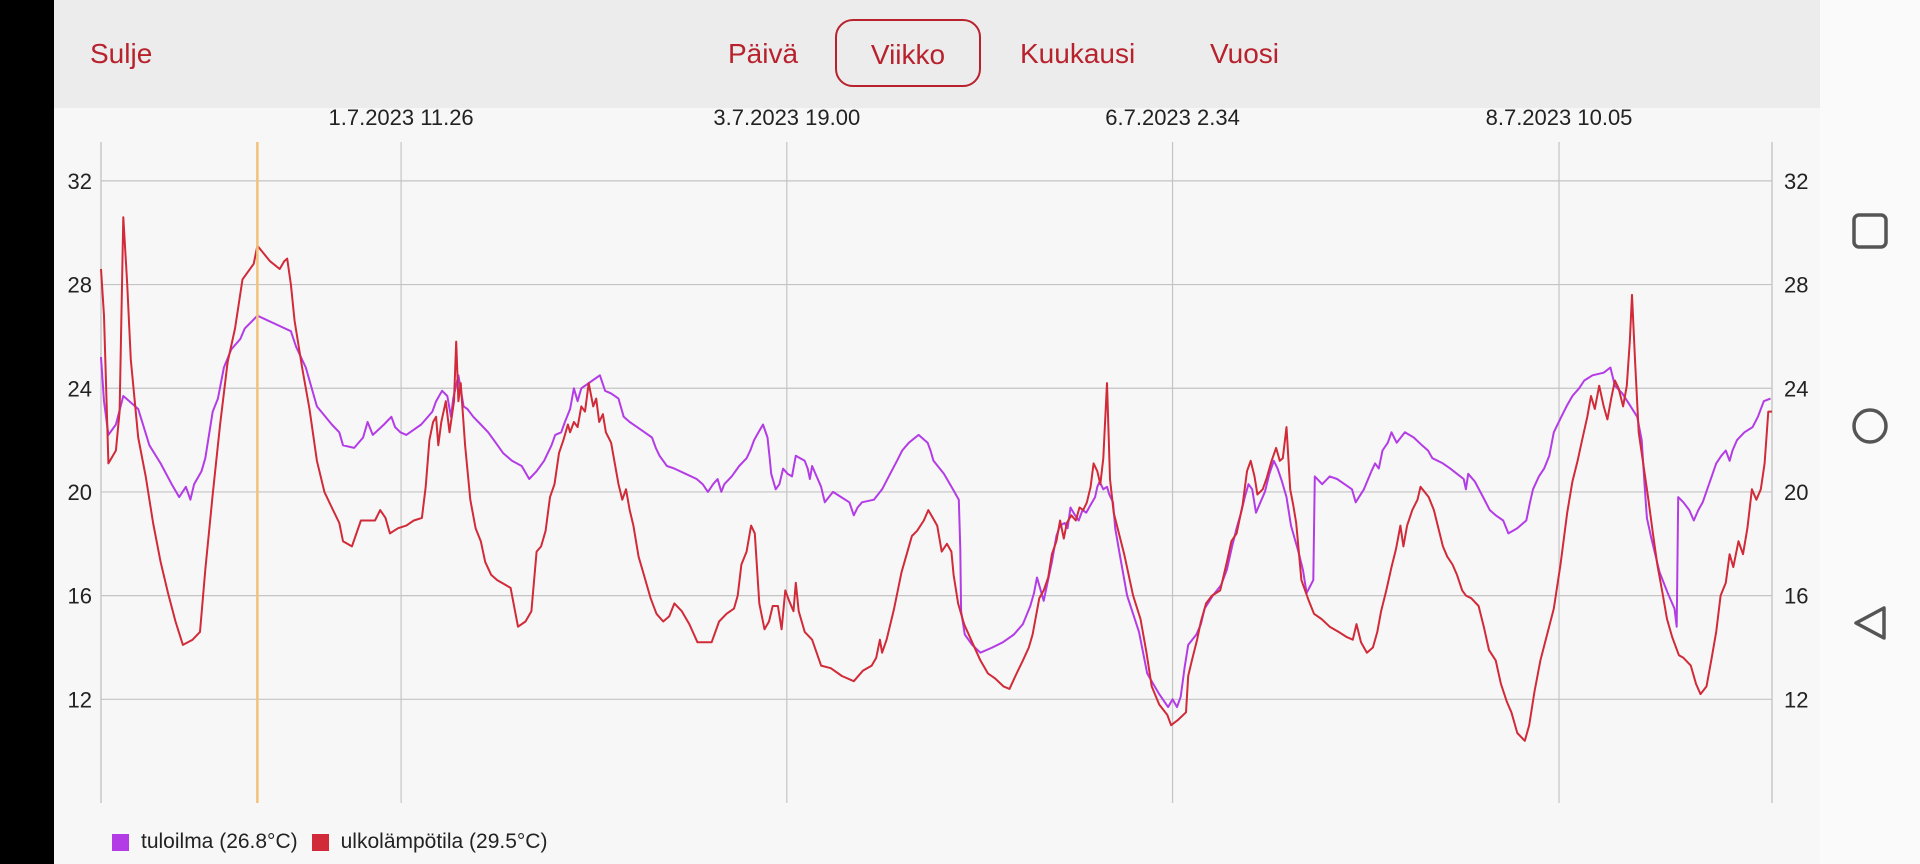 This screenshot has width=1920, height=864. I want to click on y-tick-label-left: 28, so click(80, 285).